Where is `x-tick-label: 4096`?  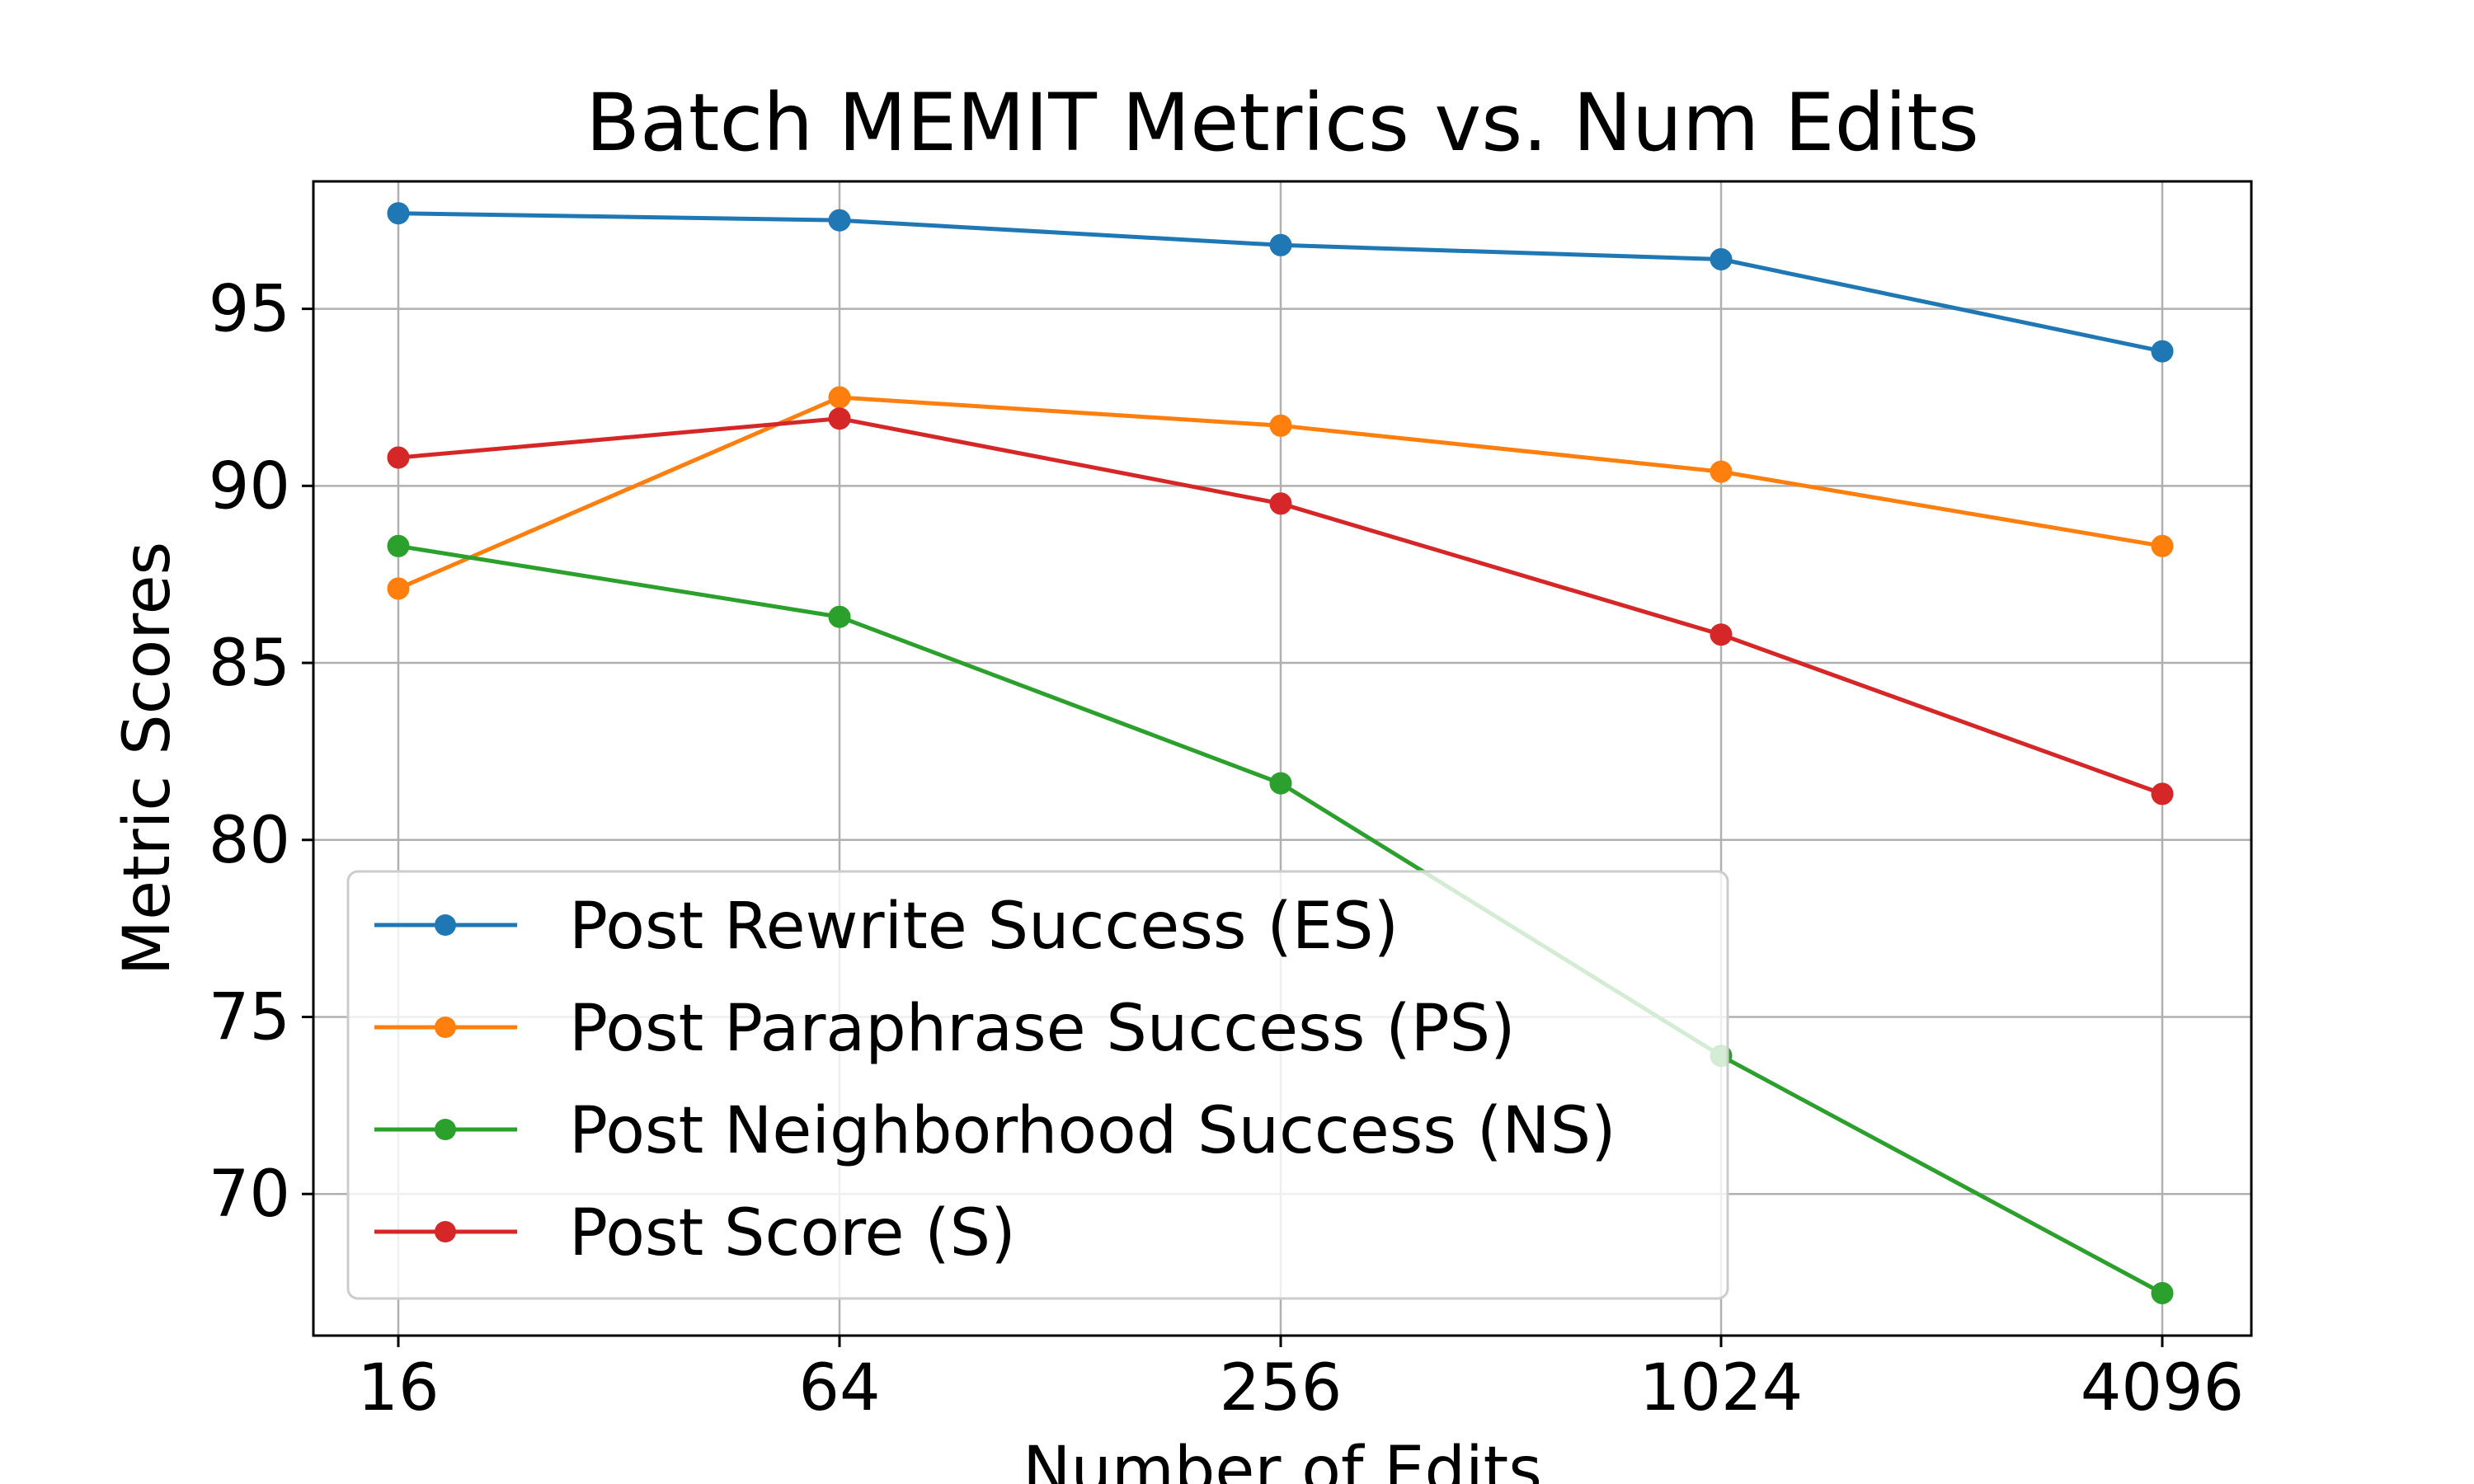
x-tick-label: 4096 is located at coordinates (2163, 1388).